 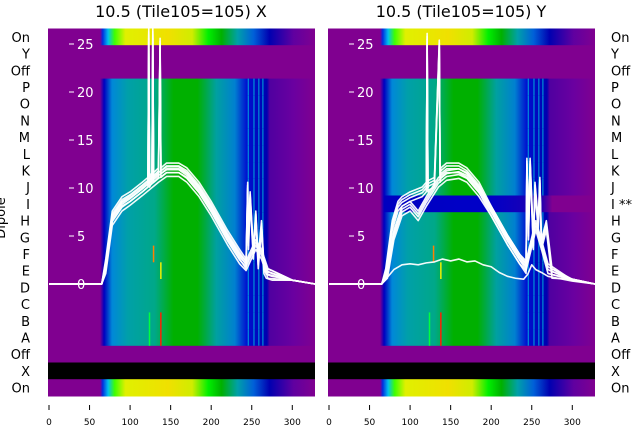 I want to click on row-label: I, so click(x=28, y=205).